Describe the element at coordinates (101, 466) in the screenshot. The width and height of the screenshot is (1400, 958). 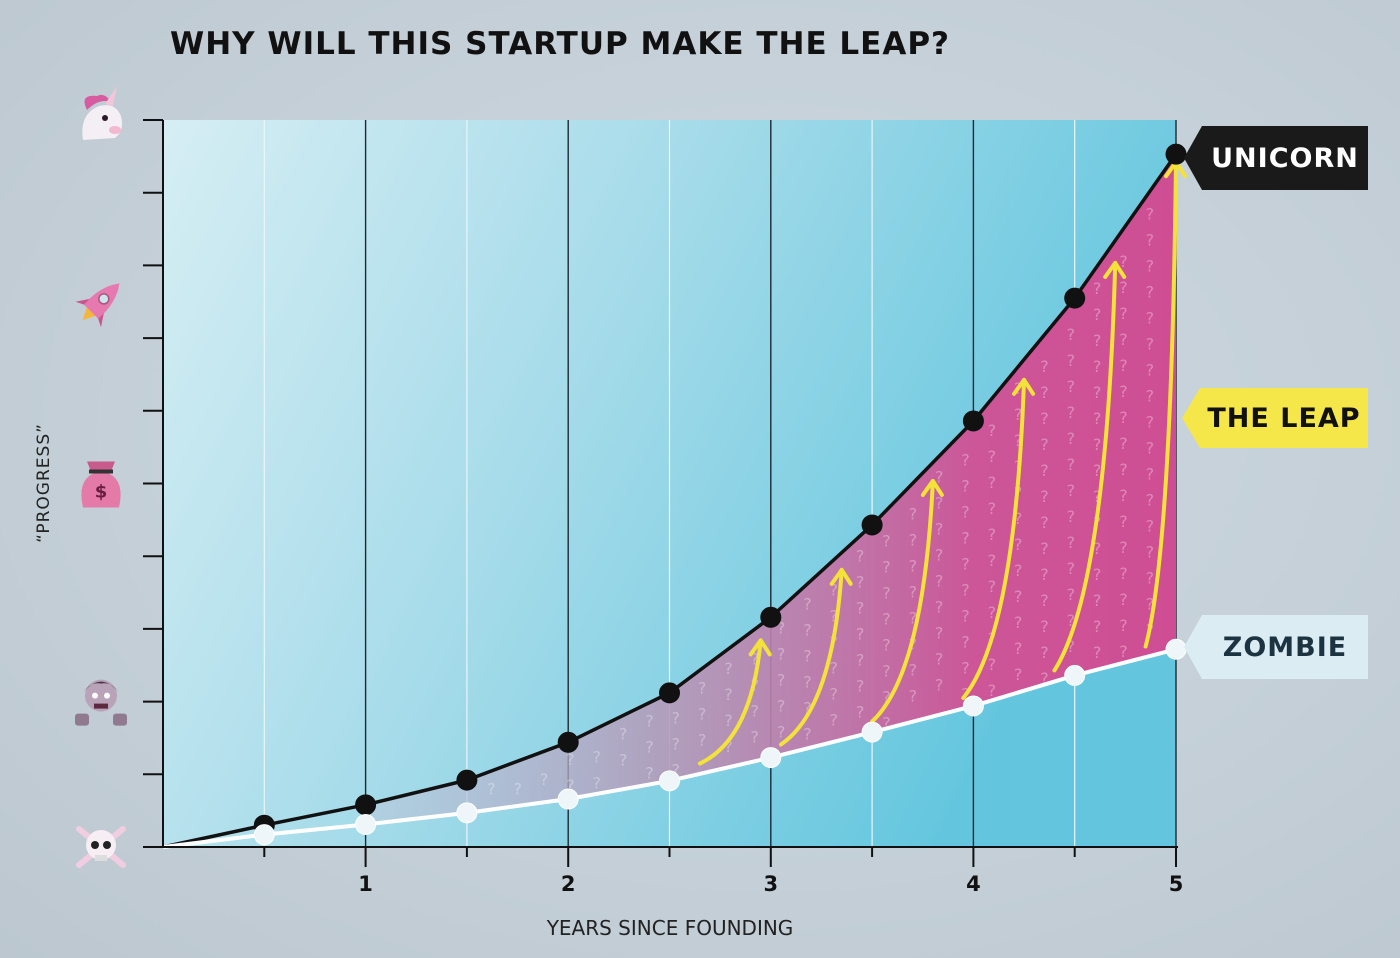
I see `money-bag-neck` at that location.